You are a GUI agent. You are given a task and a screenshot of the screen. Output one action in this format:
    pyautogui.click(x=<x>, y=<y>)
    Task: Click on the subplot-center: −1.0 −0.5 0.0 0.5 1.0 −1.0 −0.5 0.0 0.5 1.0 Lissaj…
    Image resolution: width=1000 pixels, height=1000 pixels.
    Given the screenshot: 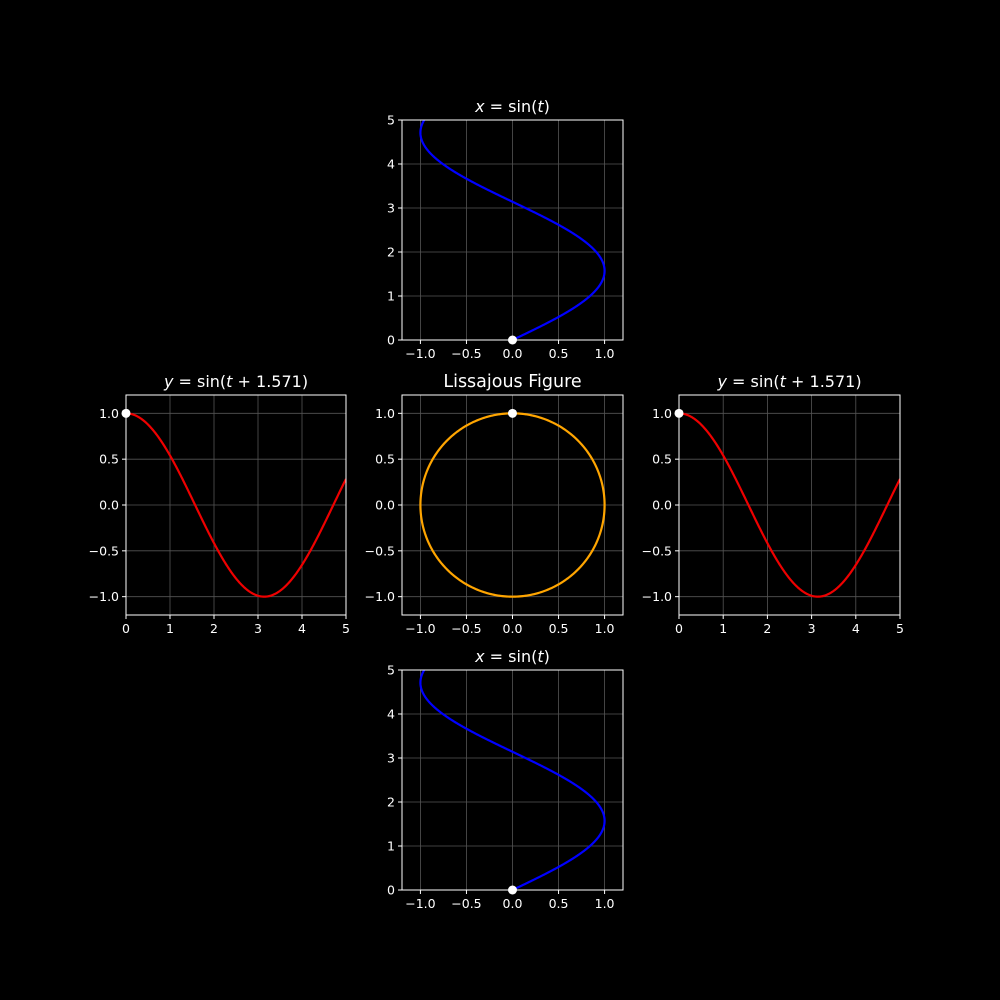 What is the action you would take?
    pyautogui.click(x=494, y=504)
    